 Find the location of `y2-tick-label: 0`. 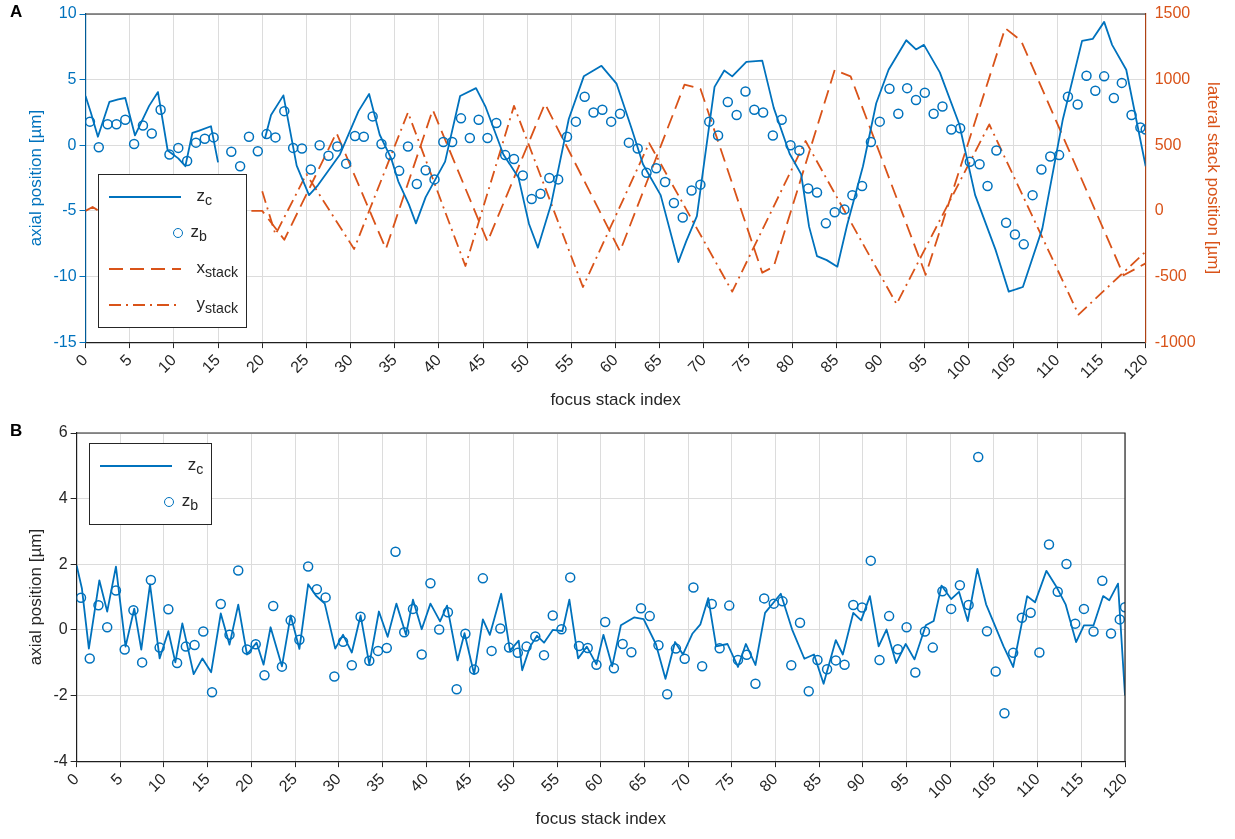

y2-tick-label: 0 is located at coordinates (1159, 210).